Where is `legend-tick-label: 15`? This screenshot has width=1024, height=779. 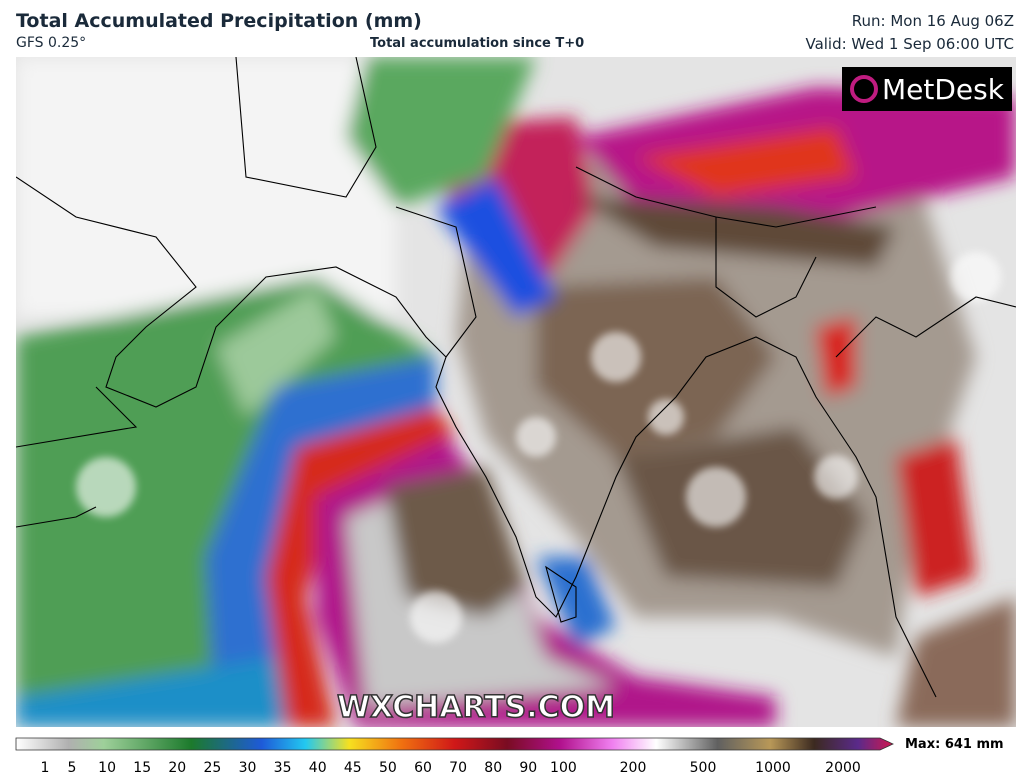
legend-tick-label: 15 is located at coordinates (142, 768).